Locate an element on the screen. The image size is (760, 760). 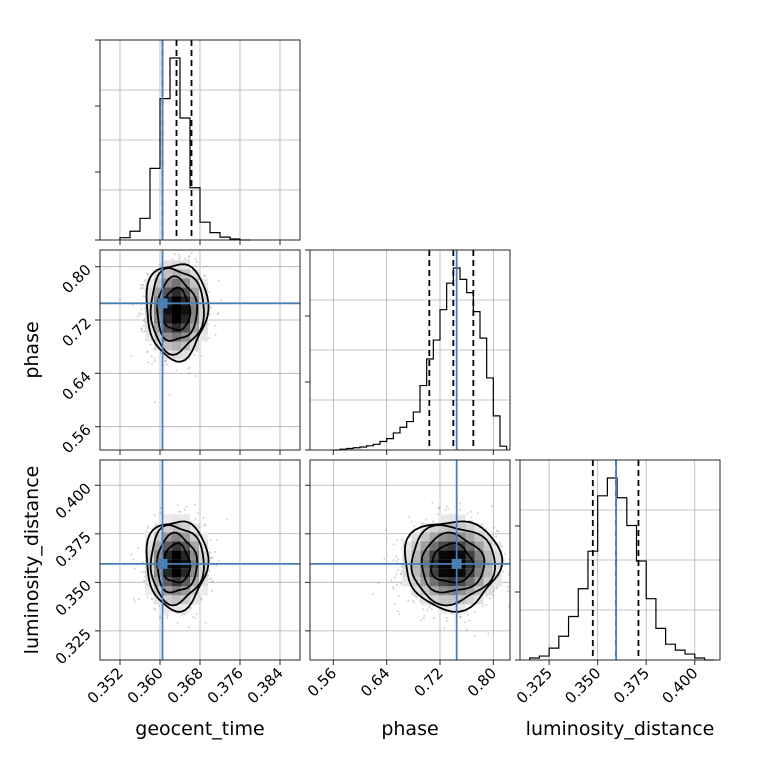
x-tick-label: 0.64 is located at coordinates (375, 682).